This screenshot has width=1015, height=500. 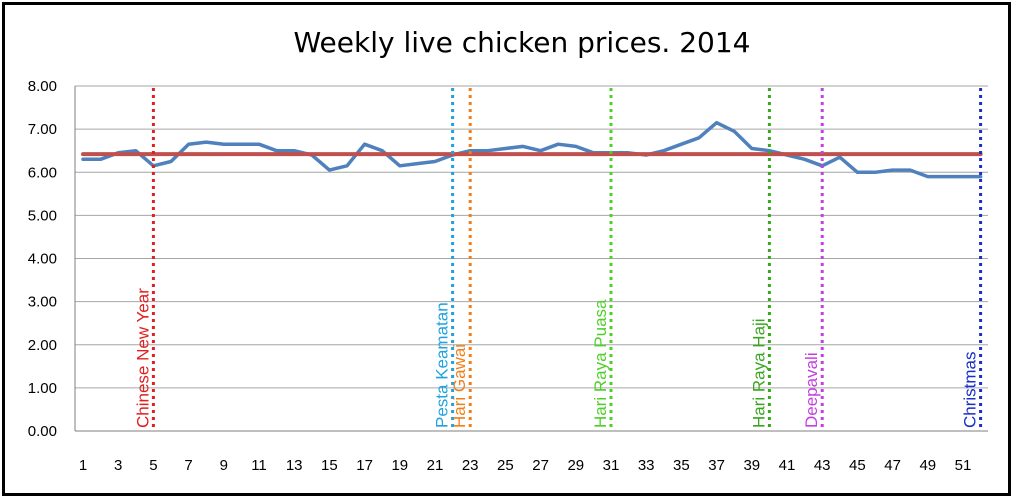 I want to click on price-series-line, so click(x=532, y=149).